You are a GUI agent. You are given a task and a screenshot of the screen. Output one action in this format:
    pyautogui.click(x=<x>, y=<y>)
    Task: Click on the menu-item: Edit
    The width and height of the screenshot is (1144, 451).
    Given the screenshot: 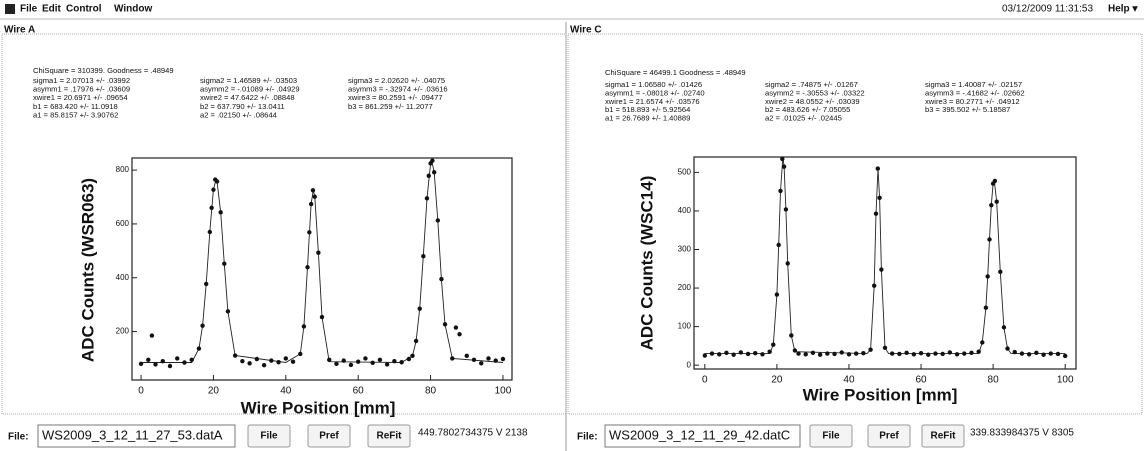 What is the action you would take?
    pyautogui.click(x=52, y=9)
    